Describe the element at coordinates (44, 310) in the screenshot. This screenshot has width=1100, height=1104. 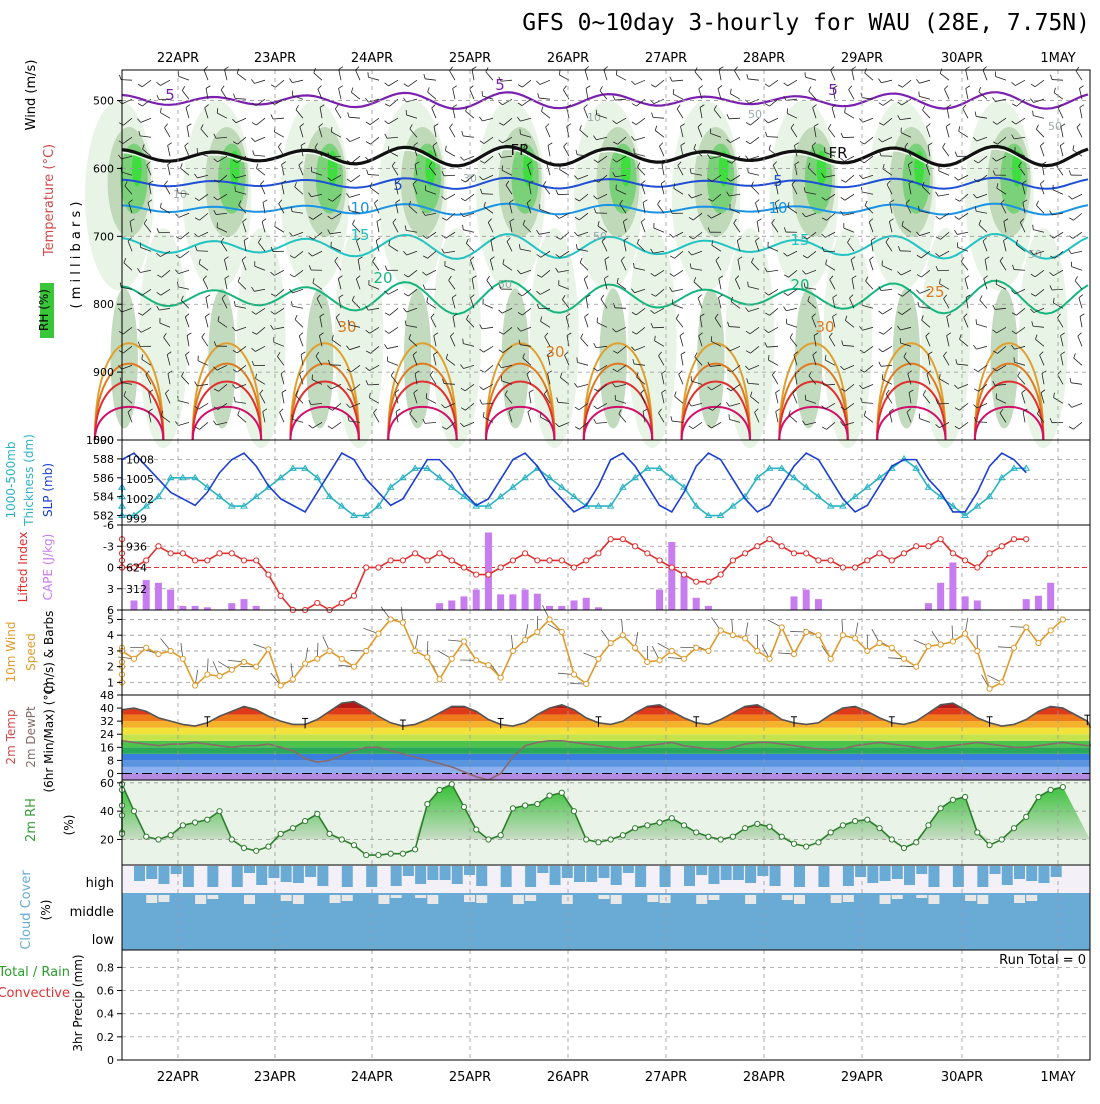
I see `rh-axis-label: RH (%)` at that location.